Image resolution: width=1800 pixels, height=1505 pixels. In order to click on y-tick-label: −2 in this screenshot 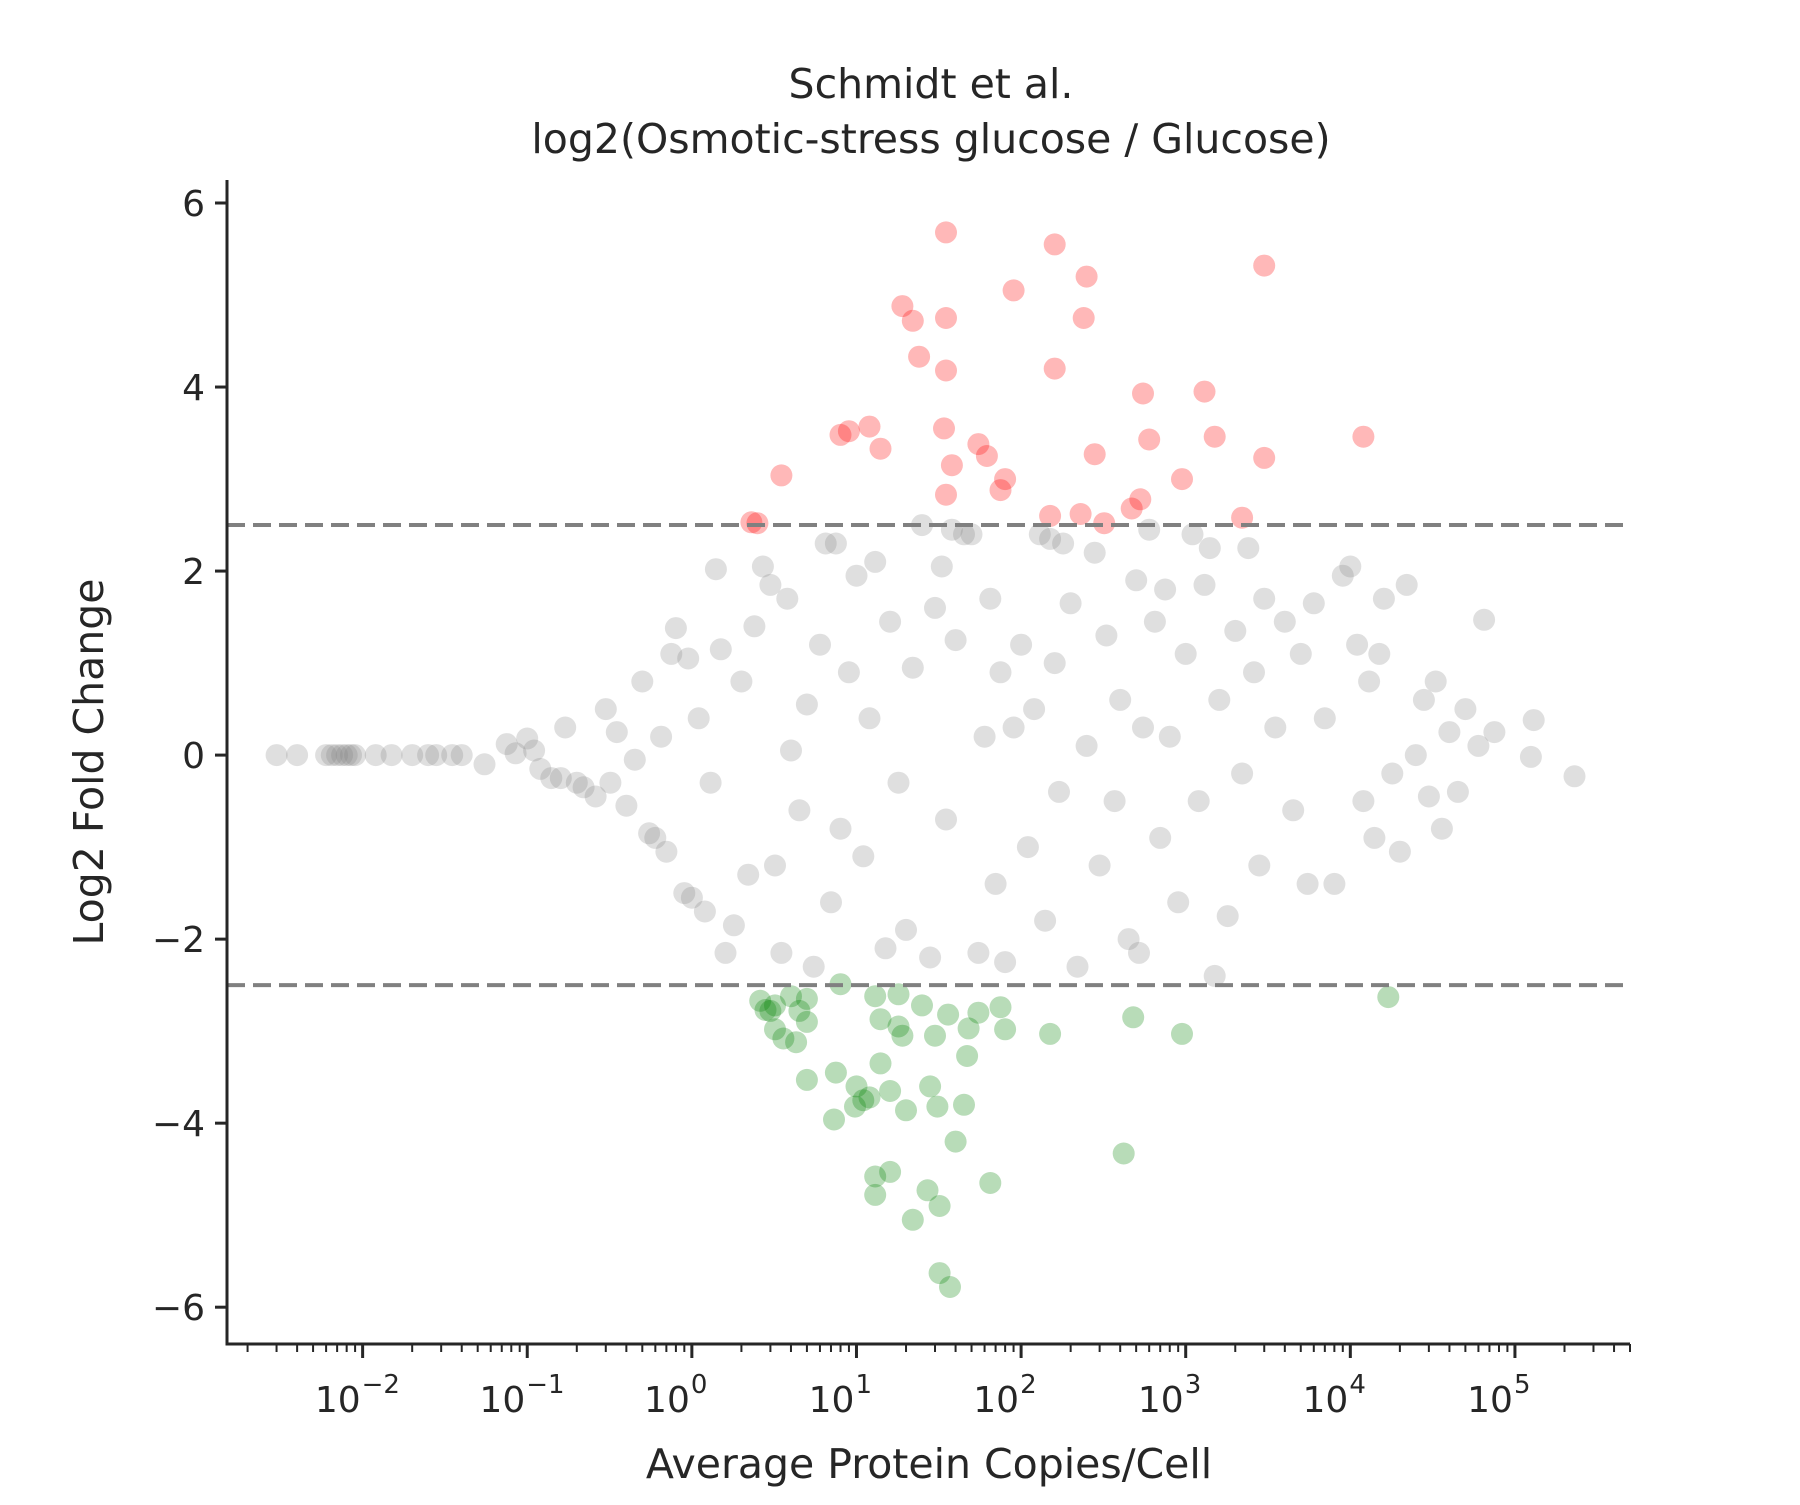, I will do `click(178, 940)`.